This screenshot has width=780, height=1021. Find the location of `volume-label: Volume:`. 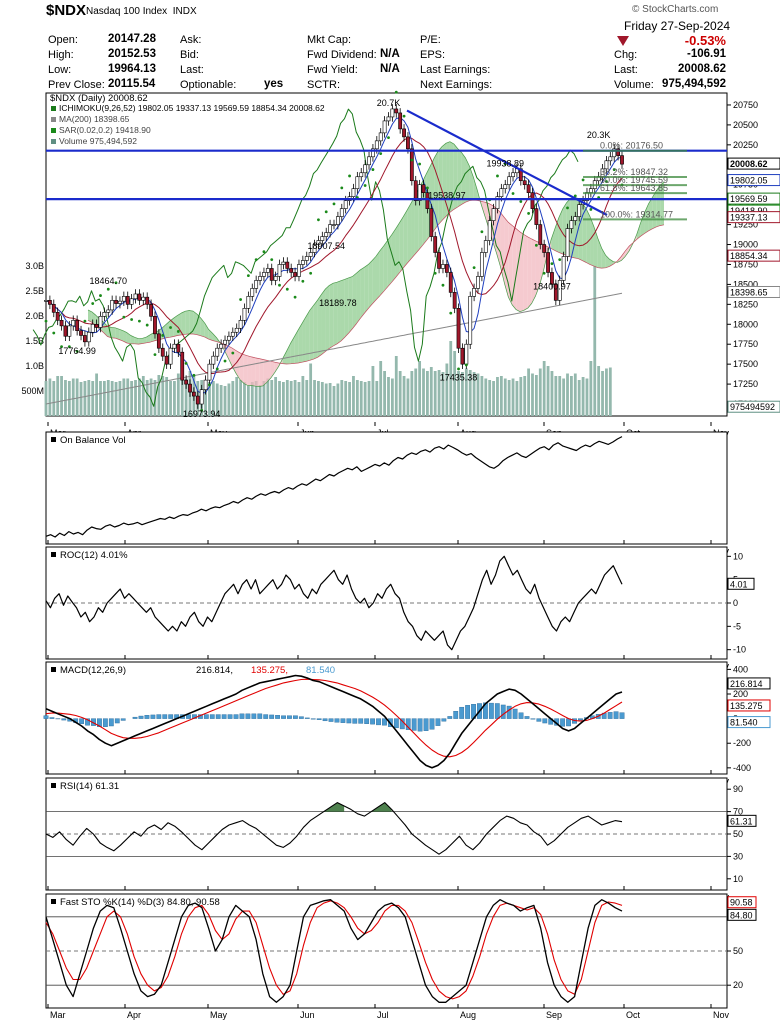

volume-label: Volume: is located at coordinates (634, 85).